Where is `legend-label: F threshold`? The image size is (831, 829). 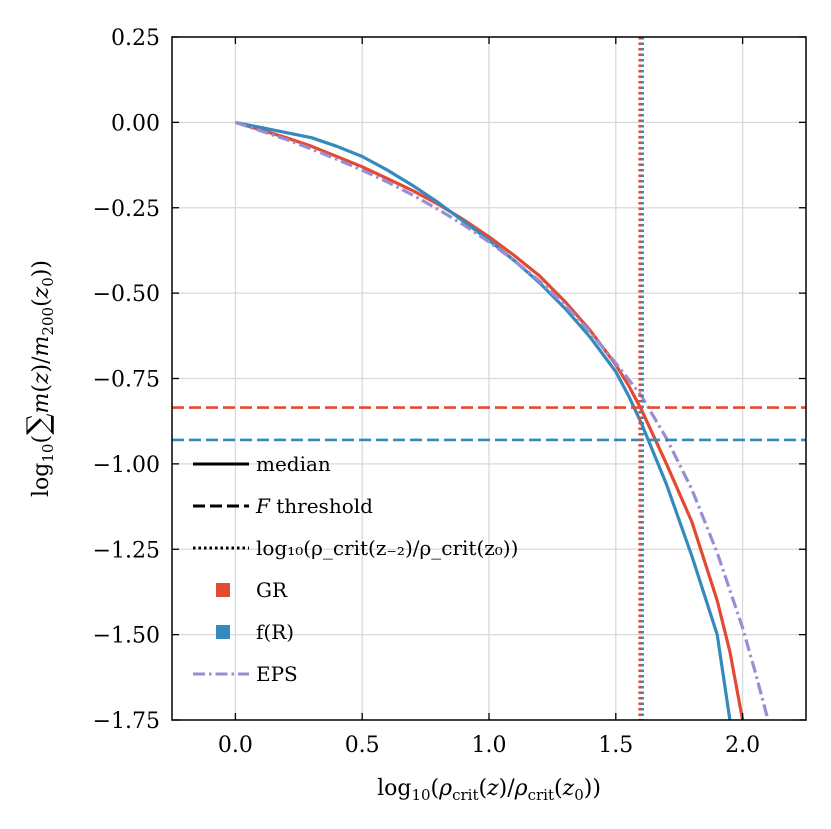 legend-label: F threshold is located at coordinates (314, 506).